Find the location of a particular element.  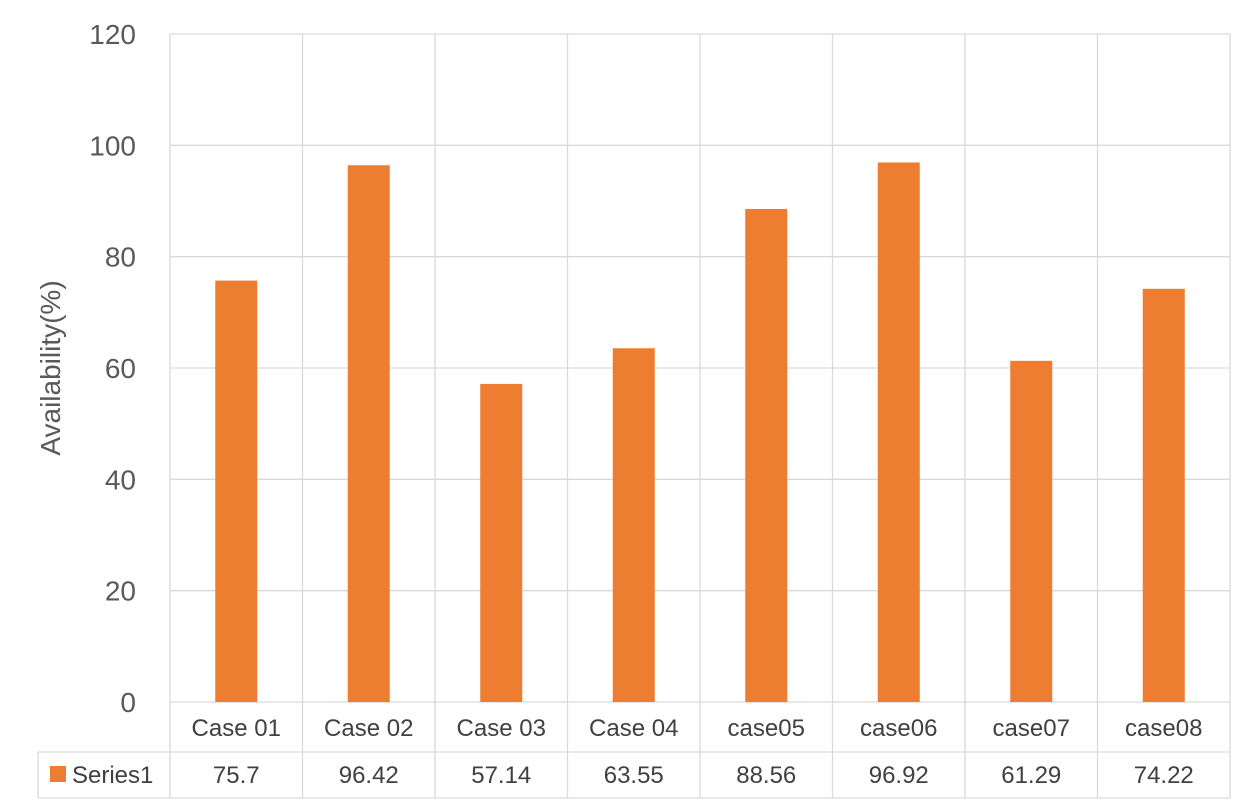

data-value-label: 96.92 is located at coordinates (899, 775).